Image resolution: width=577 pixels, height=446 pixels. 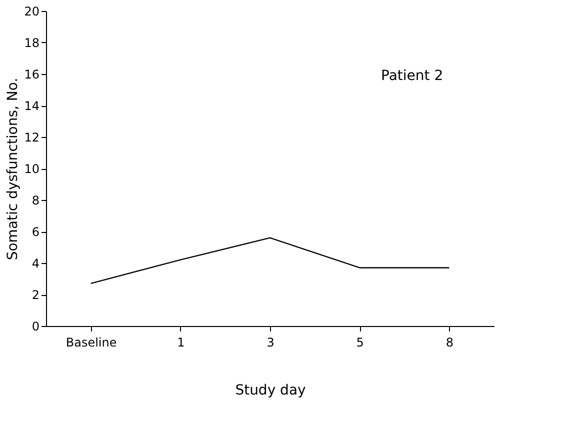 I want to click on x-tick-label: Baseline, so click(x=91, y=343).